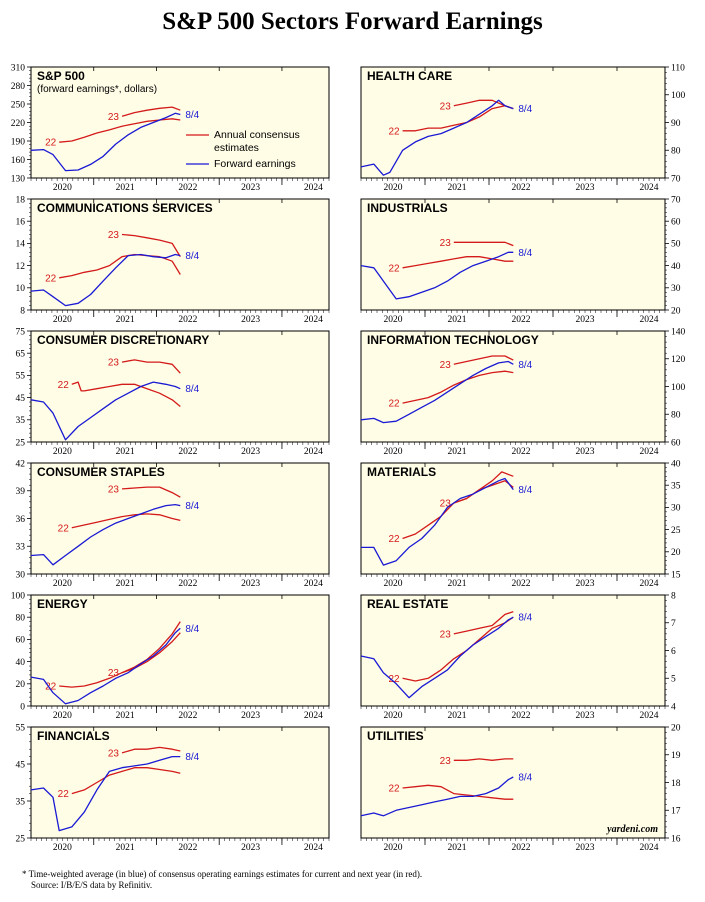 The height and width of the screenshot is (902, 705). Describe the element at coordinates (21, 765) in the screenshot. I see `y-tick-label: 45` at that location.